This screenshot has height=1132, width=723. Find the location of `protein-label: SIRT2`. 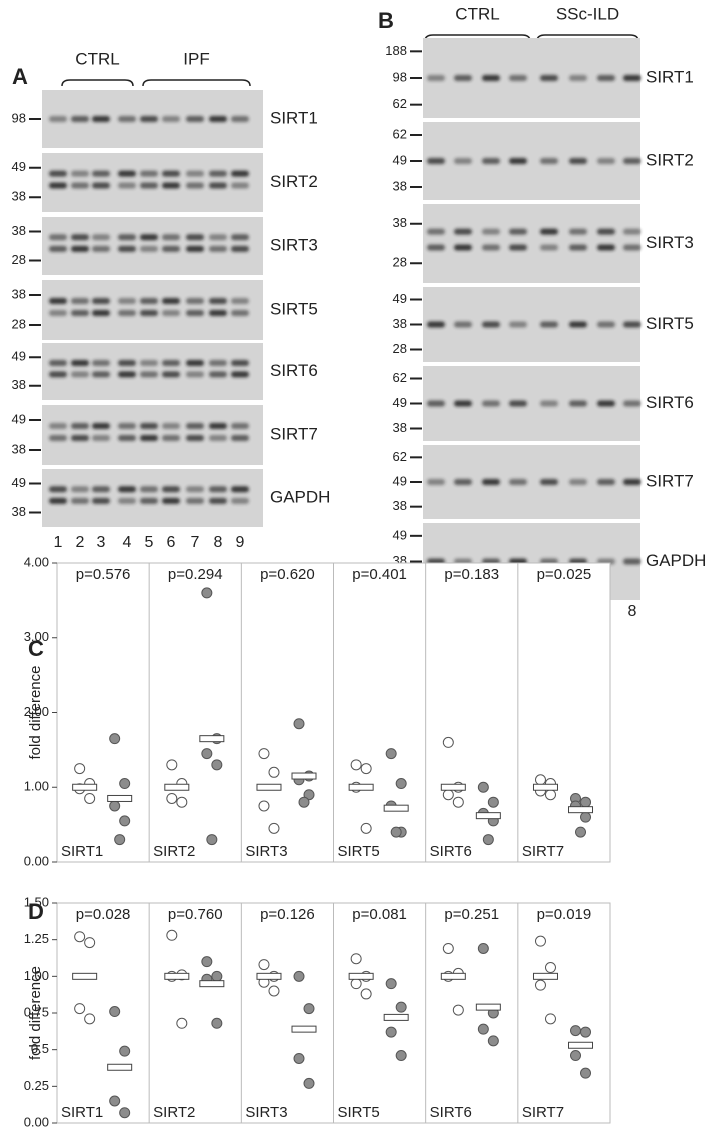

protein-label: SIRT2 is located at coordinates (294, 181).